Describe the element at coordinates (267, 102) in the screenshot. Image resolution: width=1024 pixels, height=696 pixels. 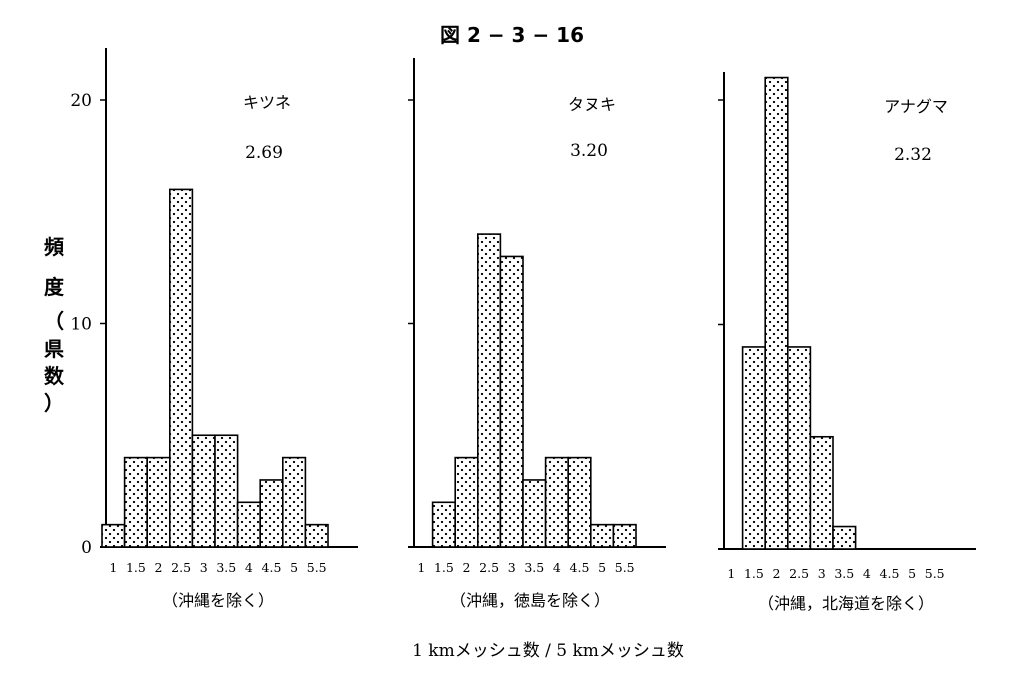
I see `species-label: キツネ` at that location.